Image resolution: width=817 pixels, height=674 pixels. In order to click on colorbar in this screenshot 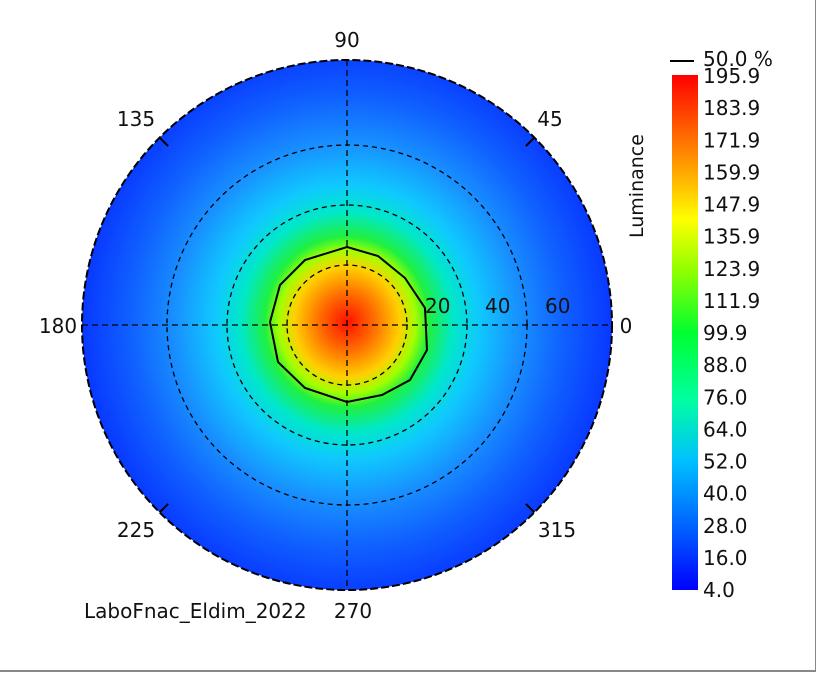, I will do `click(685, 332)`.